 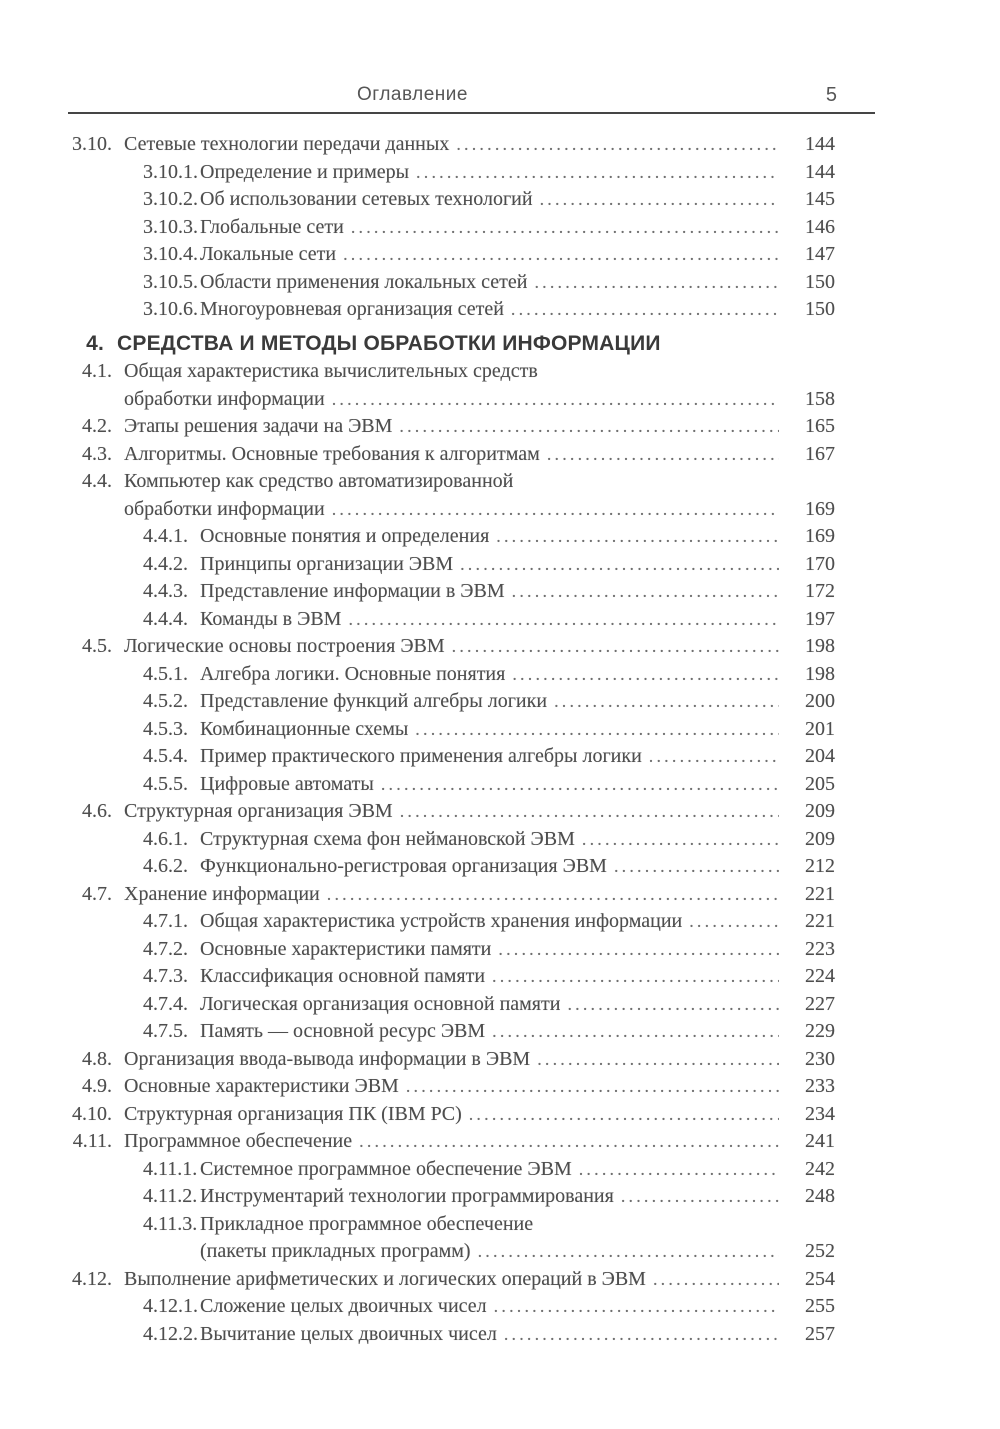 What do you see at coordinates (820, 1113) in the screenshot?
I see `toc-entry-page: 234` at bounding box center [820, 1113].